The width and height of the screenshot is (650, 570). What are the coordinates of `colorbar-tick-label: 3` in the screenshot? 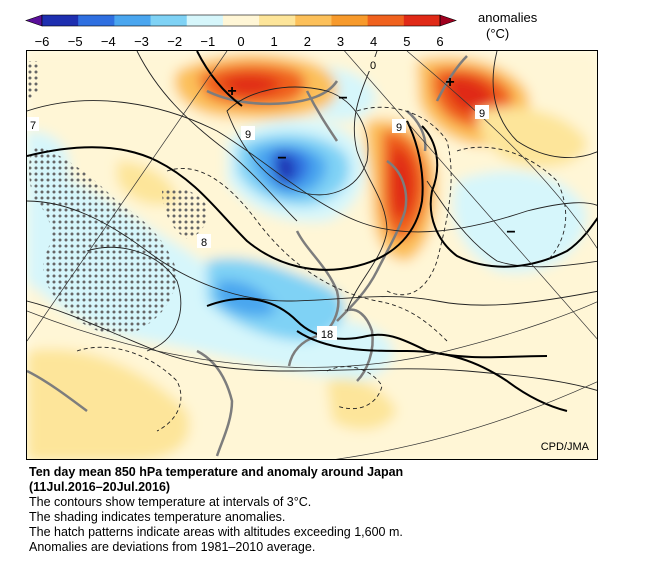 It's located at (340, 41).